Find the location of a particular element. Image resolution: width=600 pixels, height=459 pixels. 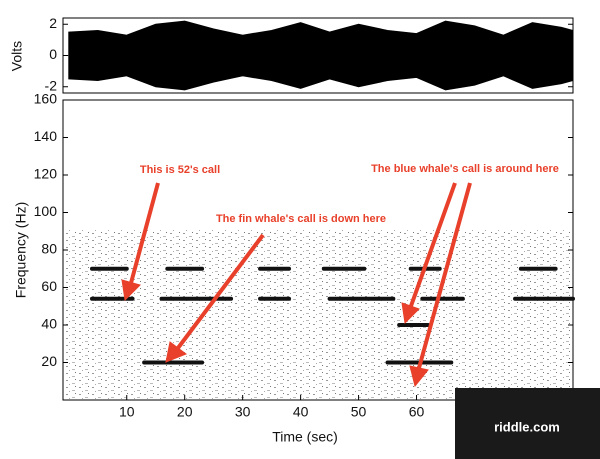

annotation: The blue whale's call is around here is located at coordinates (465, 169).